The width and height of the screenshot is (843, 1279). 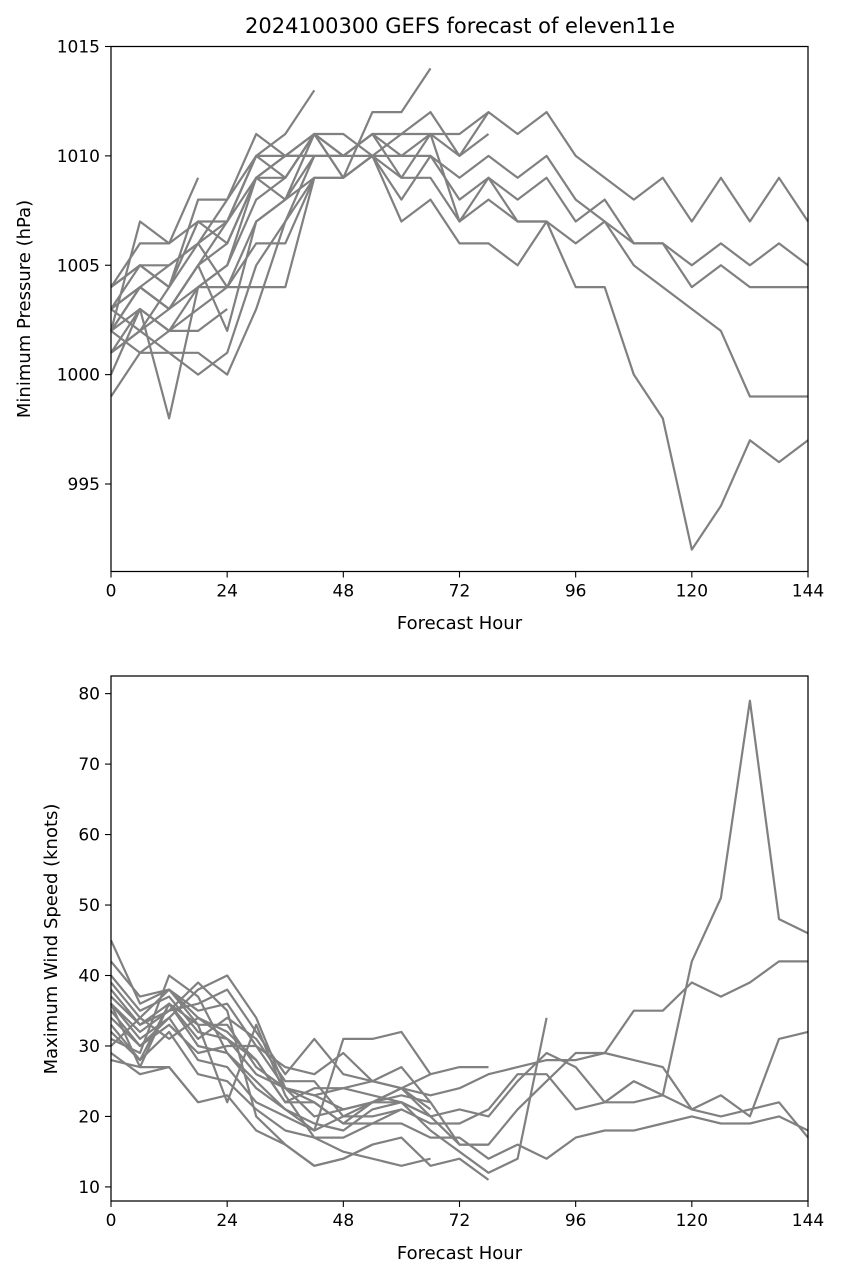 I want to click on wind-x-tick-label: 48, so click(x=344, y=1221).